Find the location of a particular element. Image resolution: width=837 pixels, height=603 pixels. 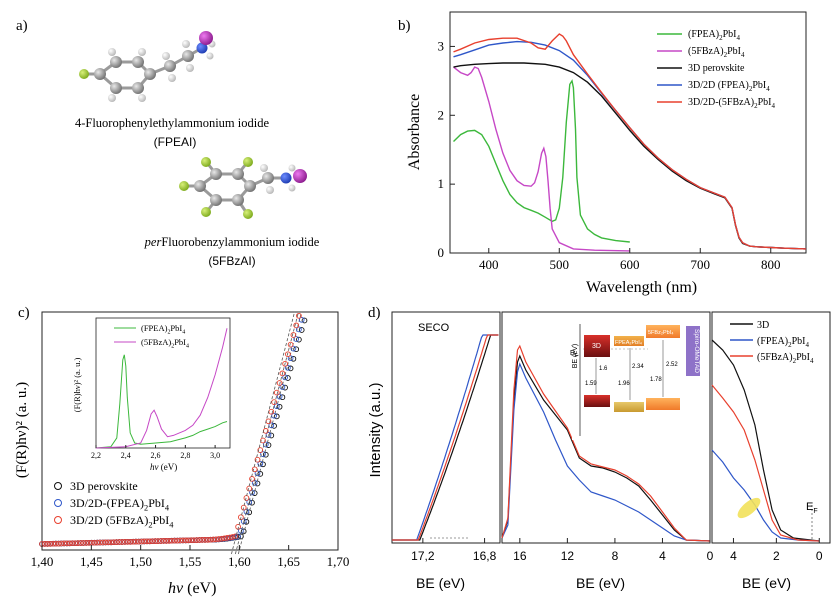

panel-d-legend: 3D (FPEA)2PbI4 (5FBzA)2PbI4 is located at coordinates (772, 342).